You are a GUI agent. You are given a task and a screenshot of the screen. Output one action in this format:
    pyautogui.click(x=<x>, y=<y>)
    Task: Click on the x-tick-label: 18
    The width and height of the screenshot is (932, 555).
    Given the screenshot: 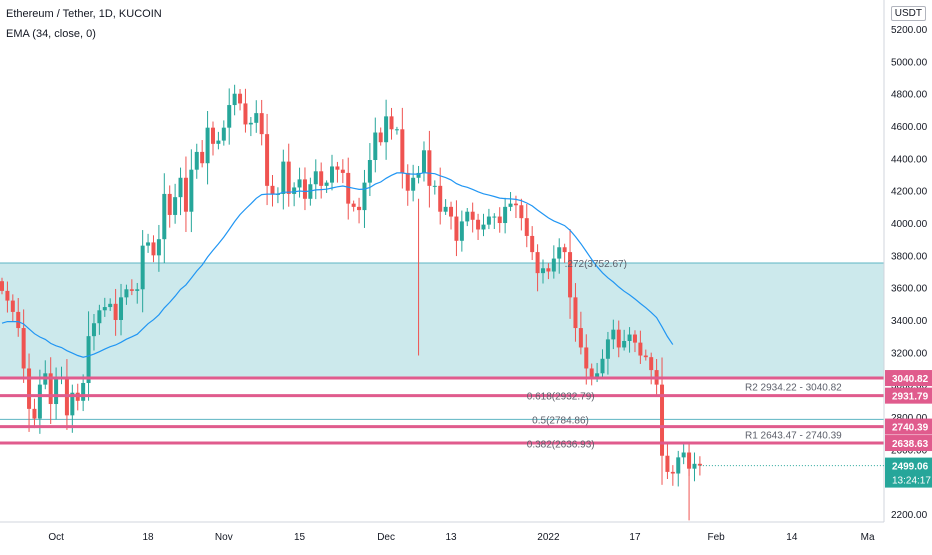 What is the action you would take?
    pyautogui.click(x=149, y=537)
    